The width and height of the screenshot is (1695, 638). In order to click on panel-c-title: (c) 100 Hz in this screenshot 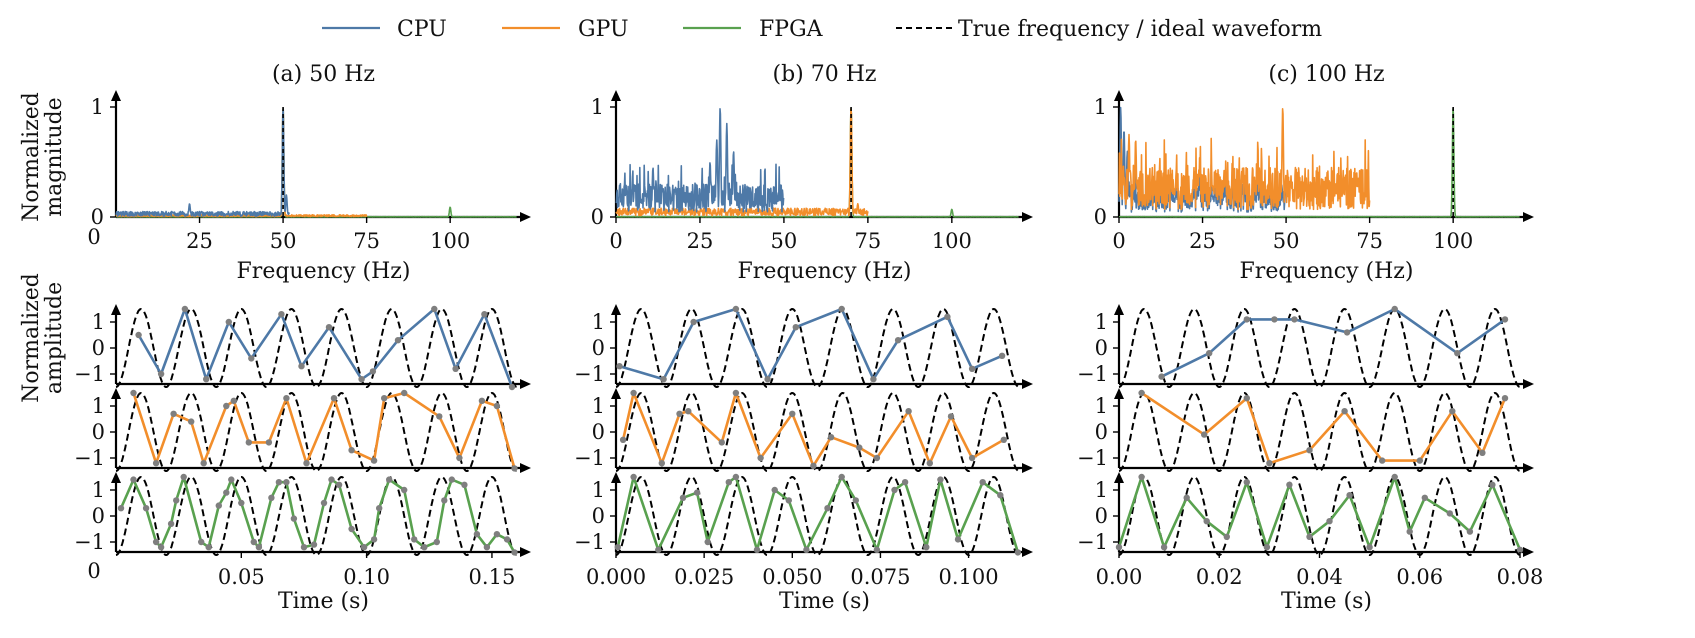, I will do `click(1326, 74)`.